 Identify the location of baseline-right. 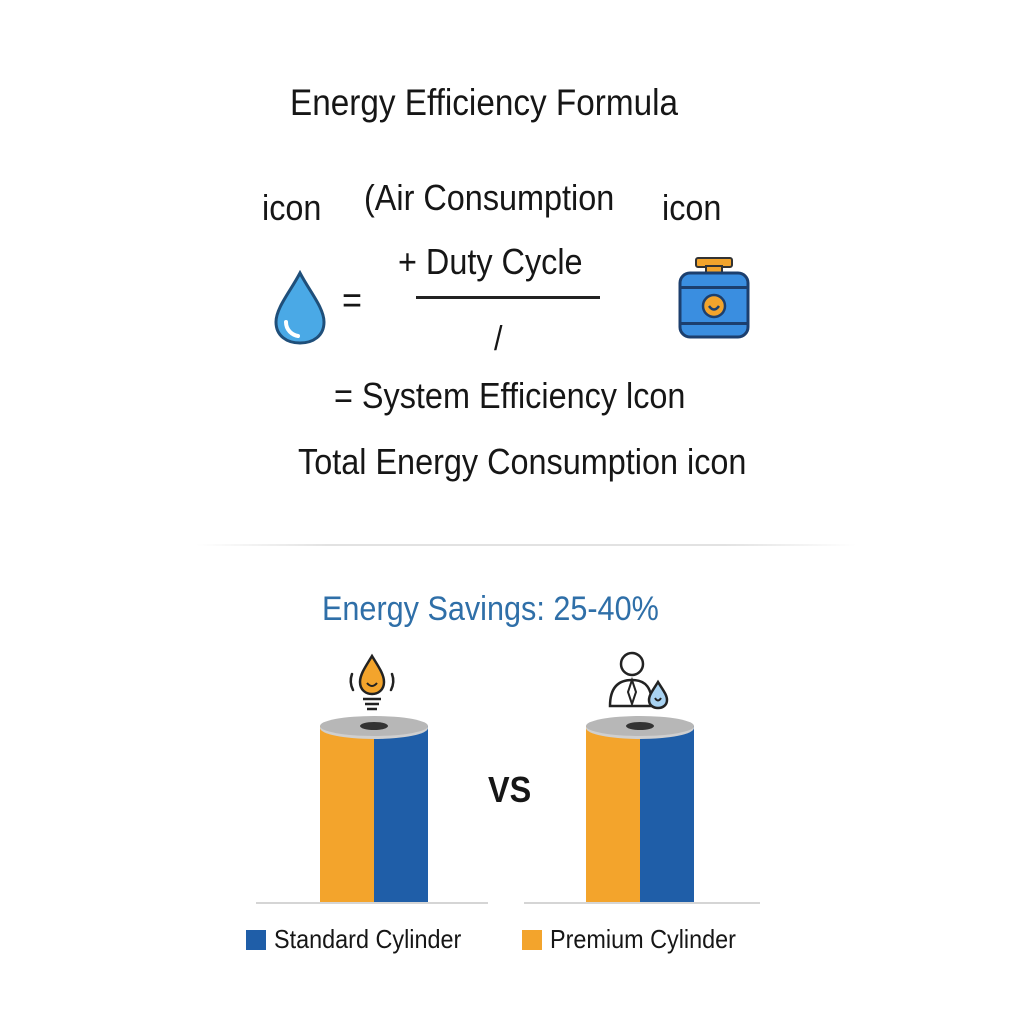
(642, 903).